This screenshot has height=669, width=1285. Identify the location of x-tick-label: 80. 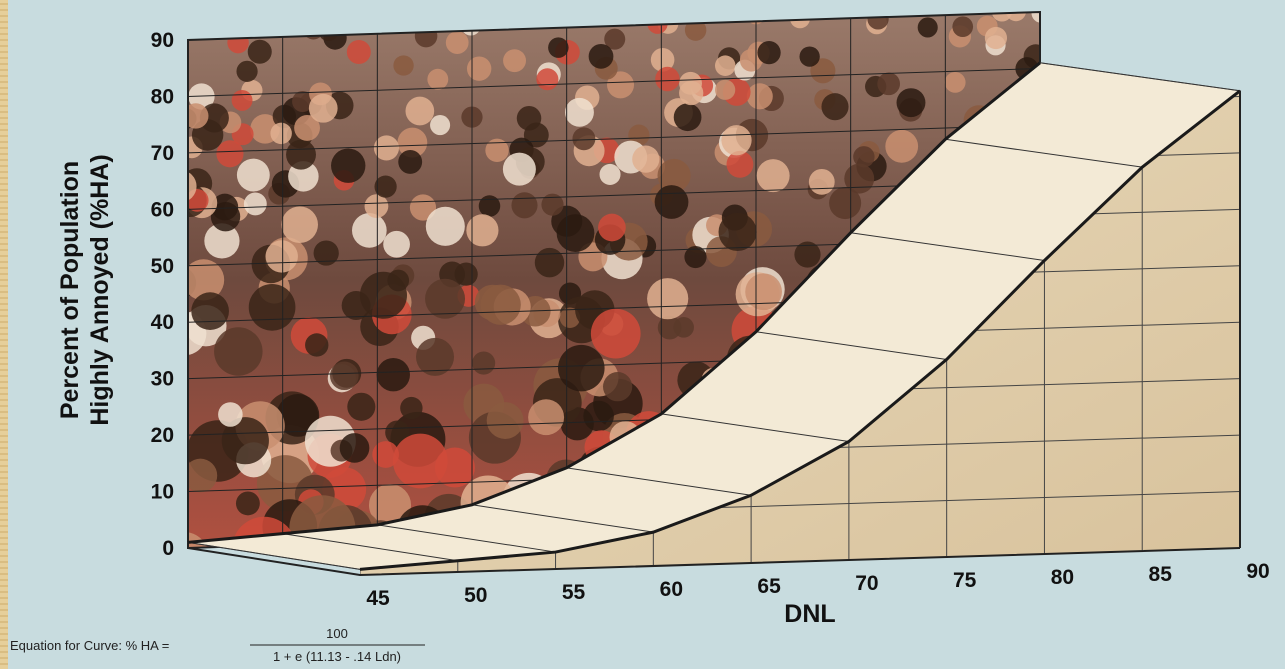
(1062, 577).